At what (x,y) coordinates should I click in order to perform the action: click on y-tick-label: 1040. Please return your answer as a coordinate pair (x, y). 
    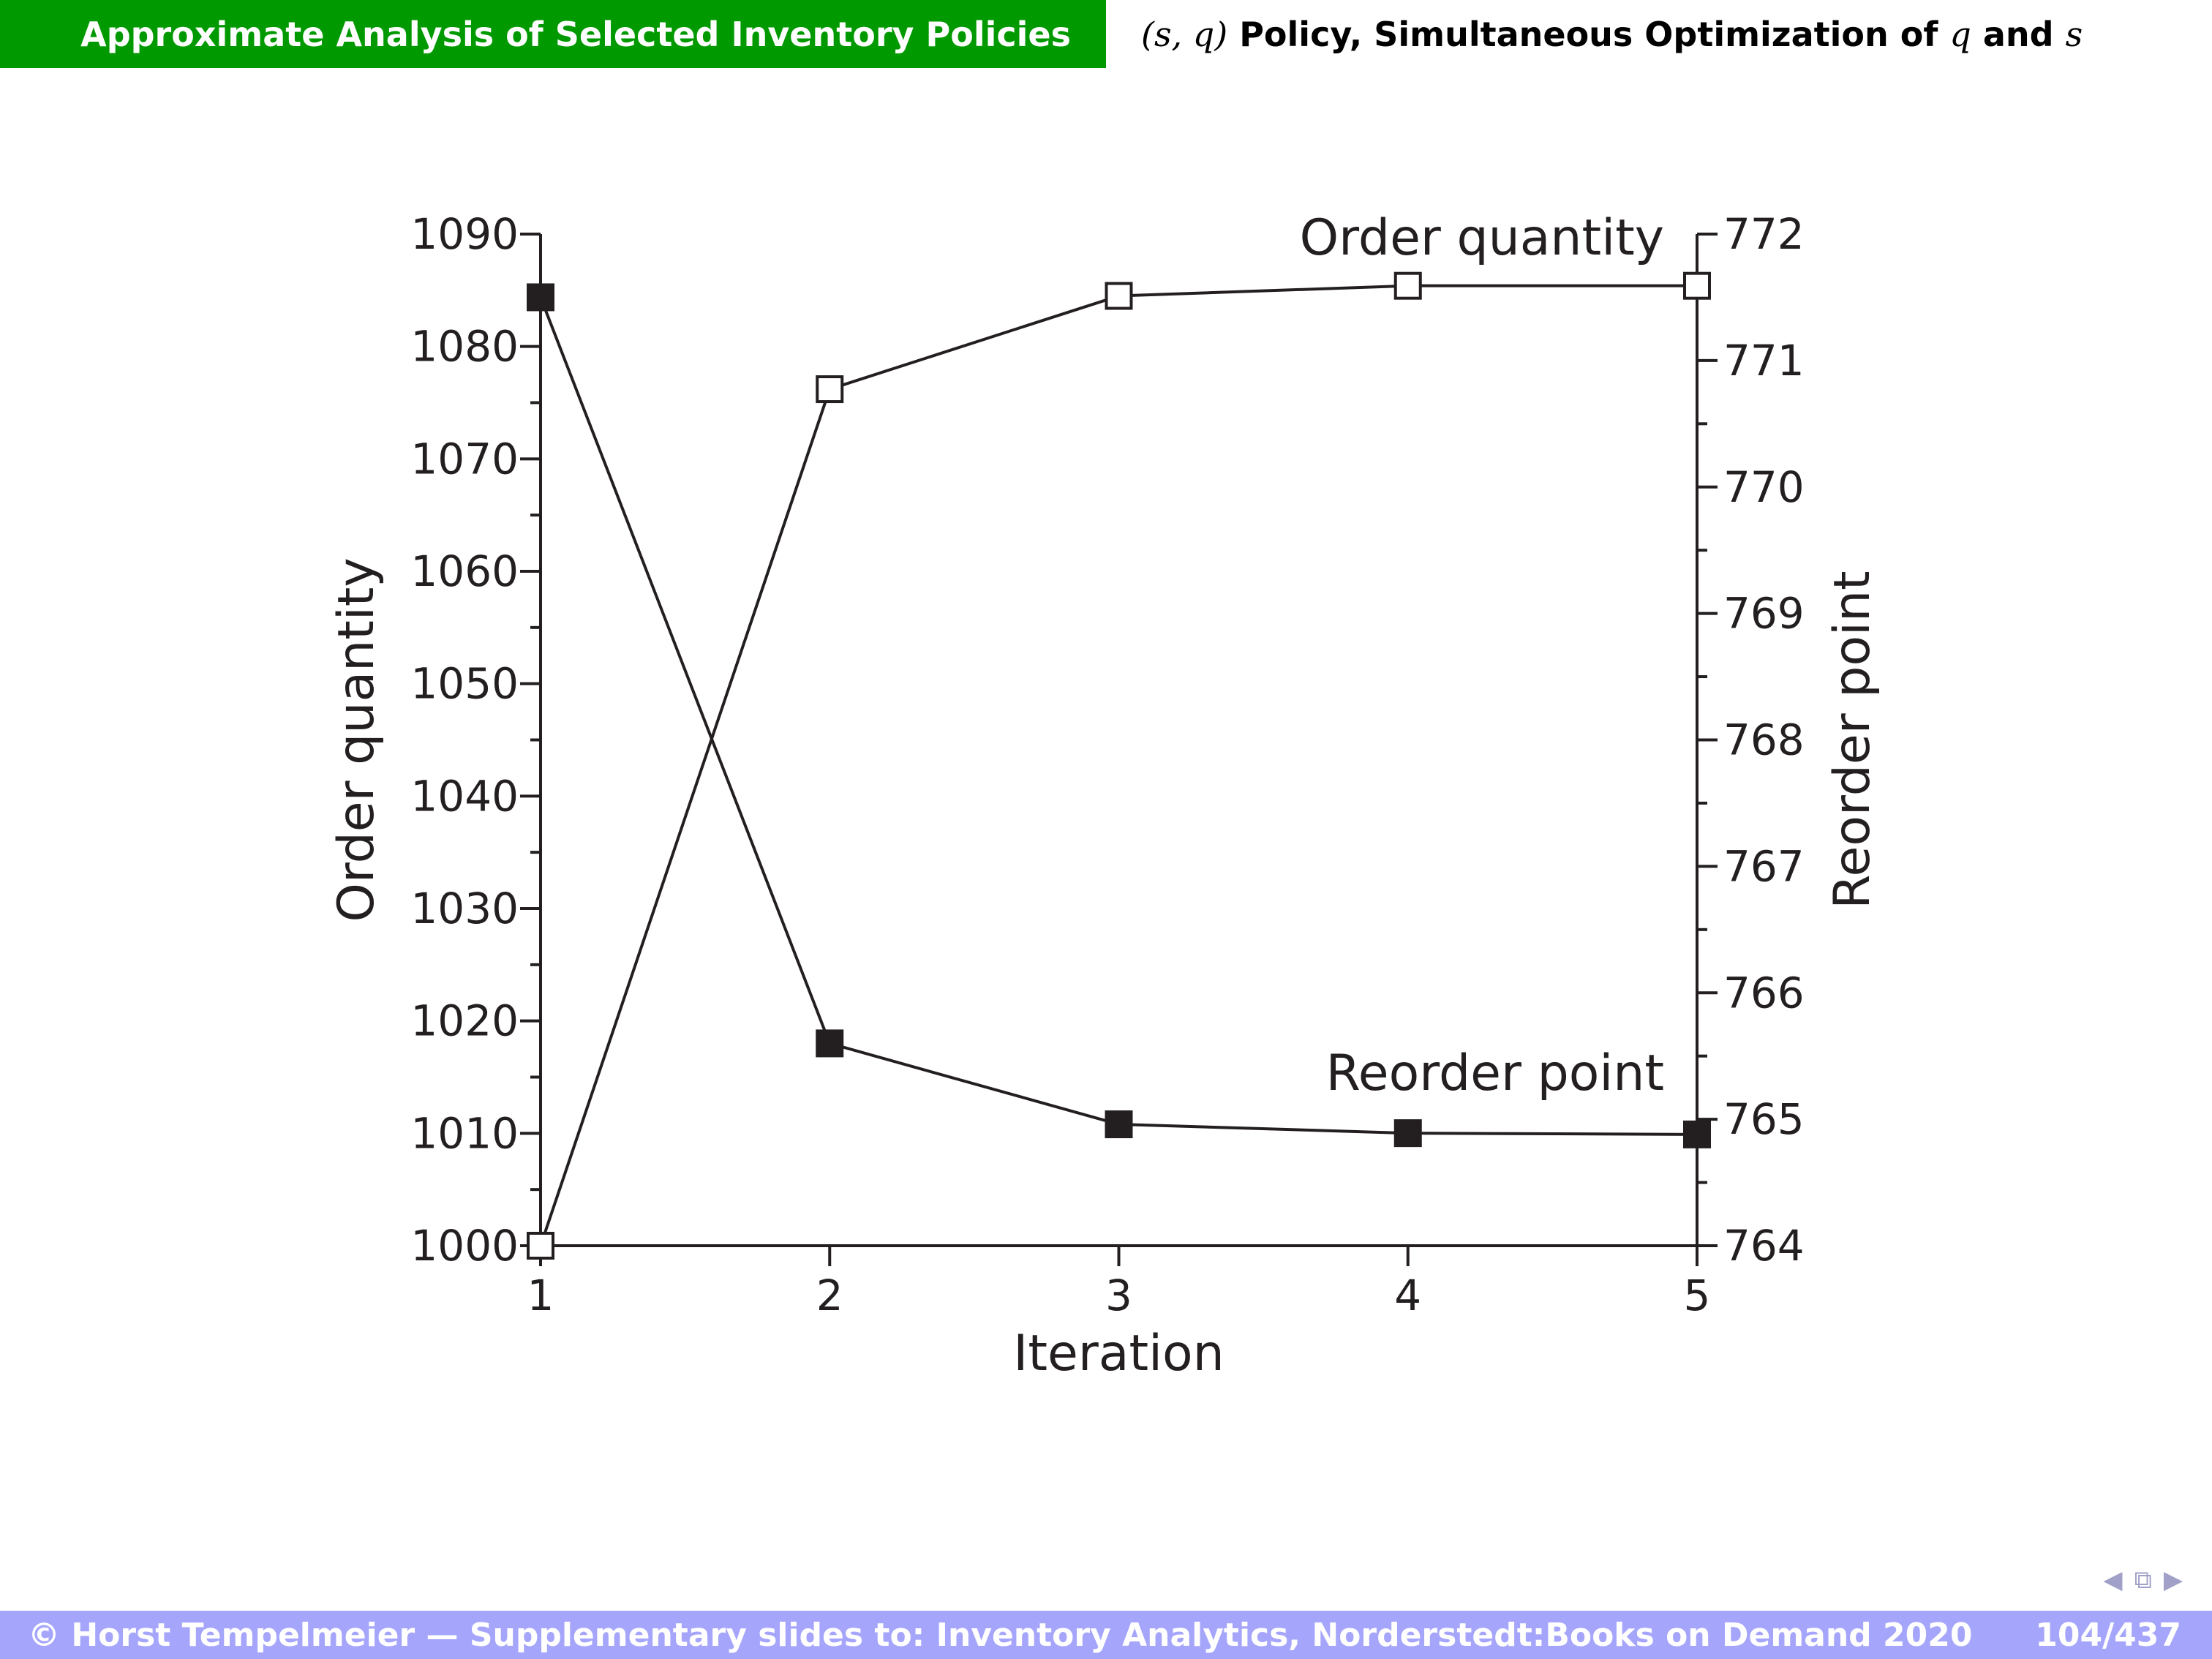
    Looking at the image, I should click on (464, 796).